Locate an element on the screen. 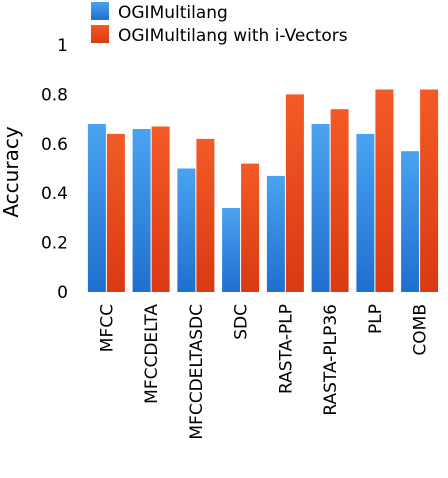 This screenshot has width=448, height=478. legend-label-series-1: OGIMultilang is located at coordinates (173, 13).